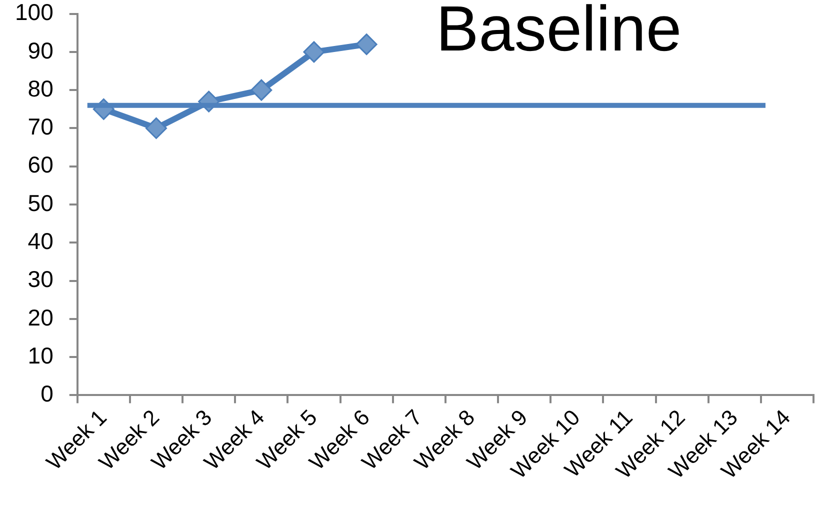 The width and height of the screenshot is (825, 505). I want to click on y-tick-label: 30, so click(41, 279).